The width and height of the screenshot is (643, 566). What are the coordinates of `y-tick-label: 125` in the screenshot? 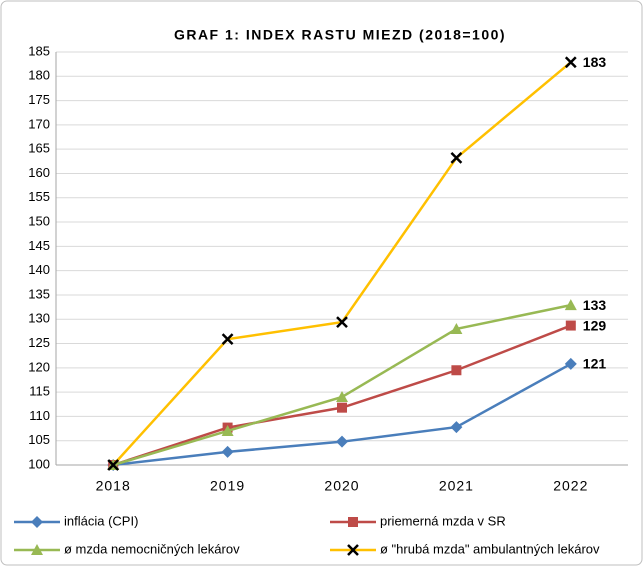 It's located at (39, 342).